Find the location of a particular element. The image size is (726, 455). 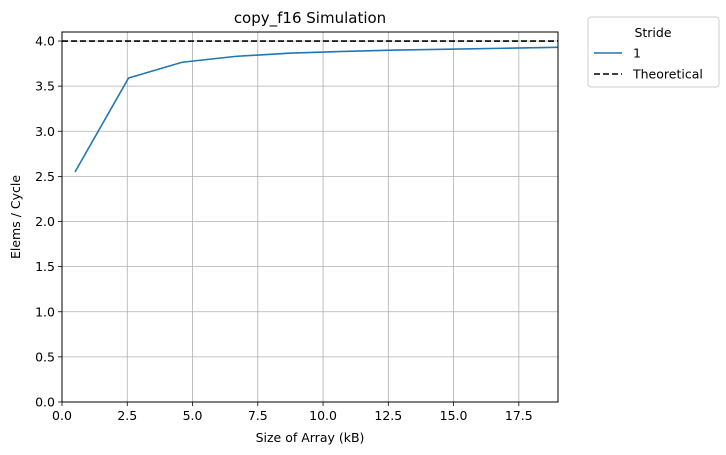

y-tick-label: 2.5 is located at coordinates (45, 176).